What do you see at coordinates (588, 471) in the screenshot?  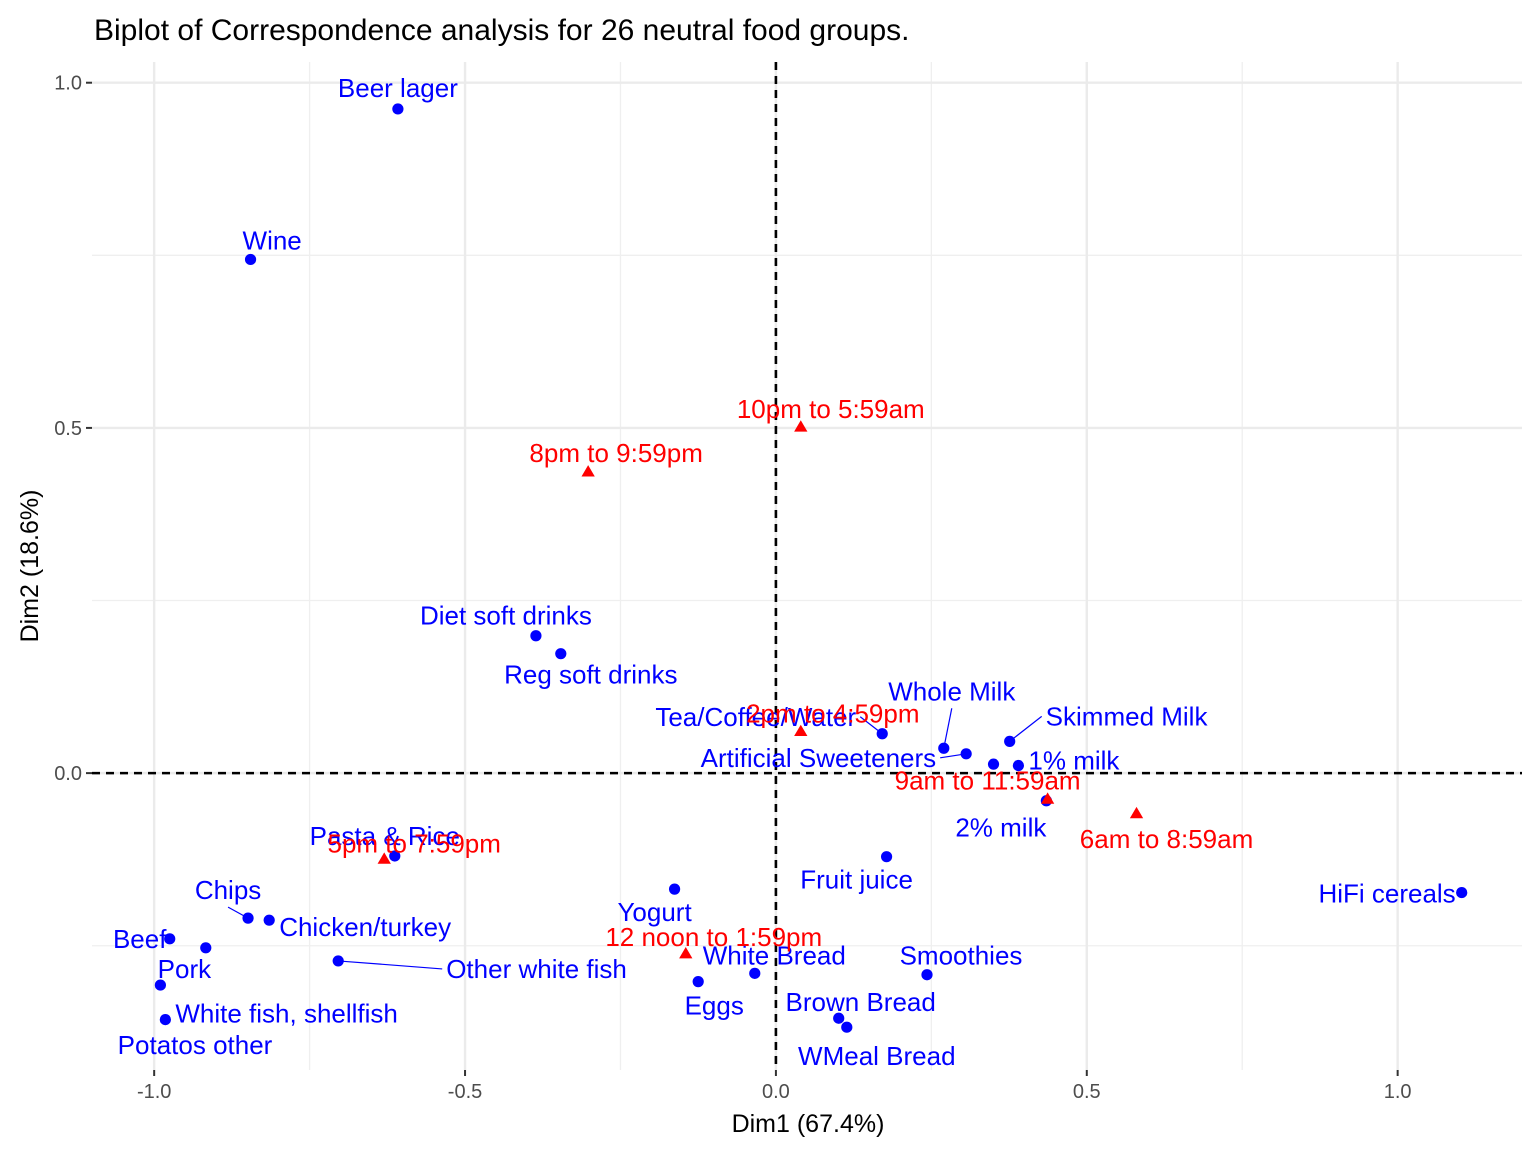 I see `time-point-8pm-to-9-59pm` at bounding box center [588, 471].